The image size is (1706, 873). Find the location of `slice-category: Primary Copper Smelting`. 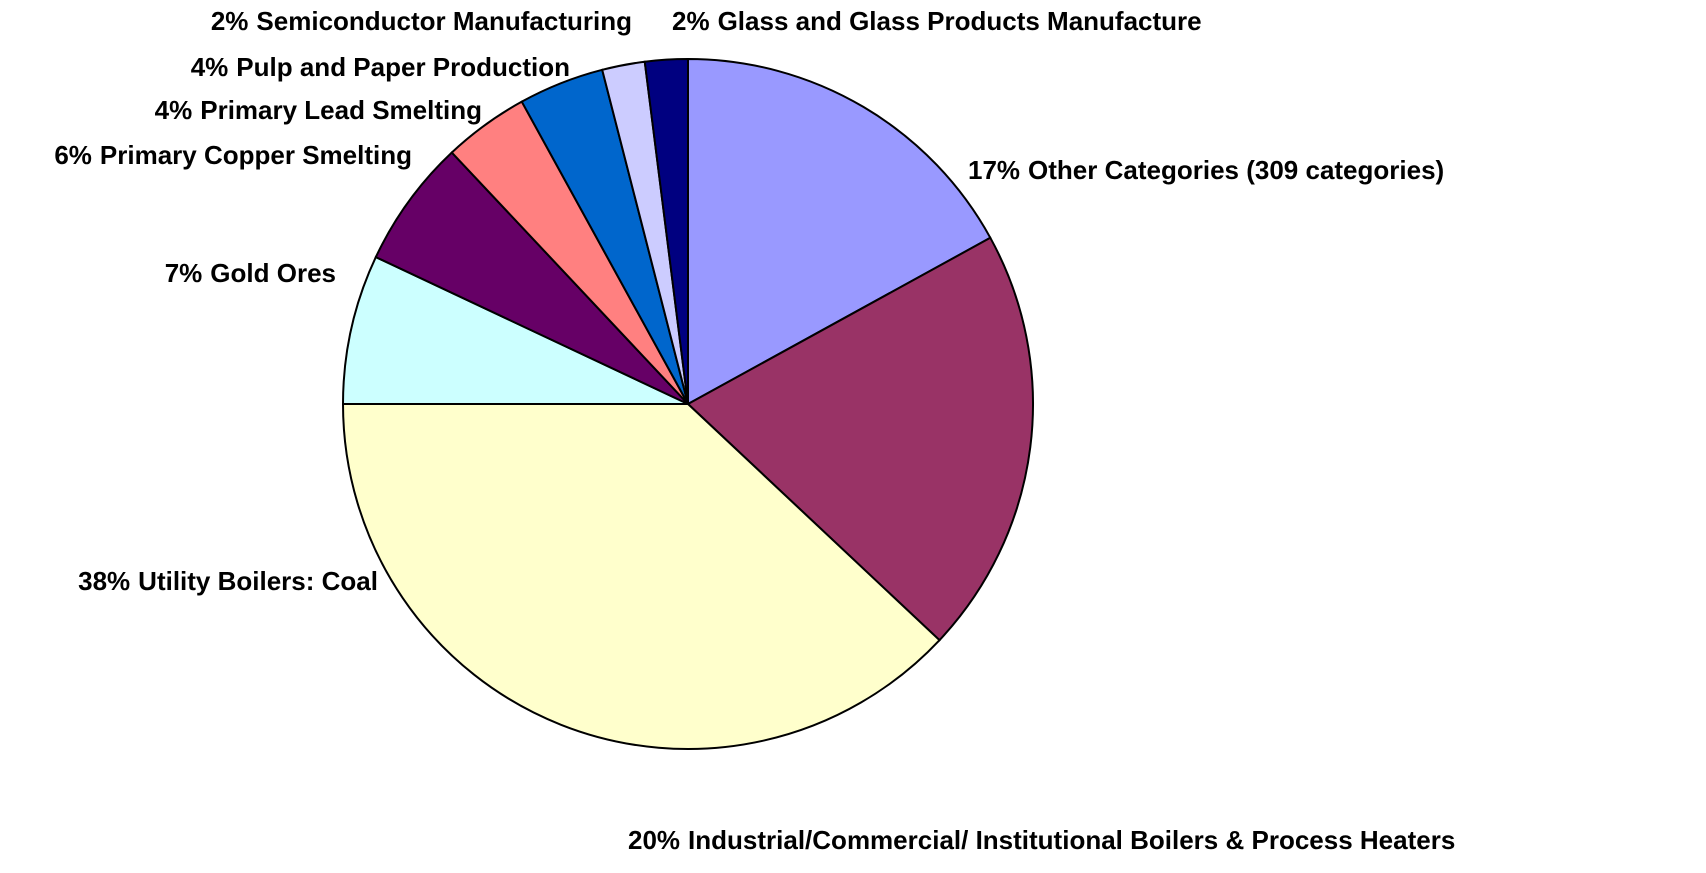

slice-category: Primary Copper Smelting is located at coordinates (256, 155).